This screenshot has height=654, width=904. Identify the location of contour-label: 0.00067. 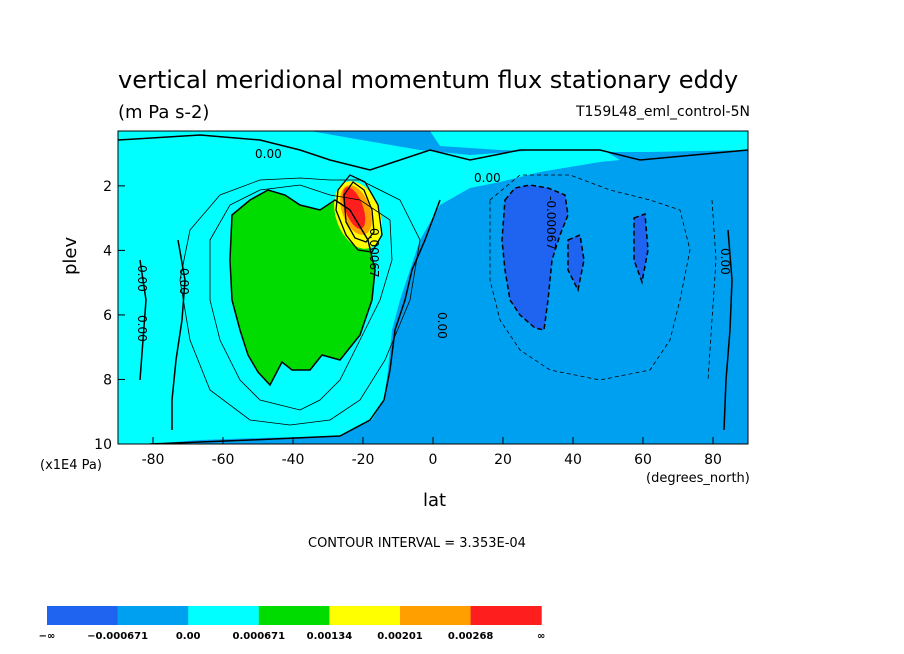
(374, 253).